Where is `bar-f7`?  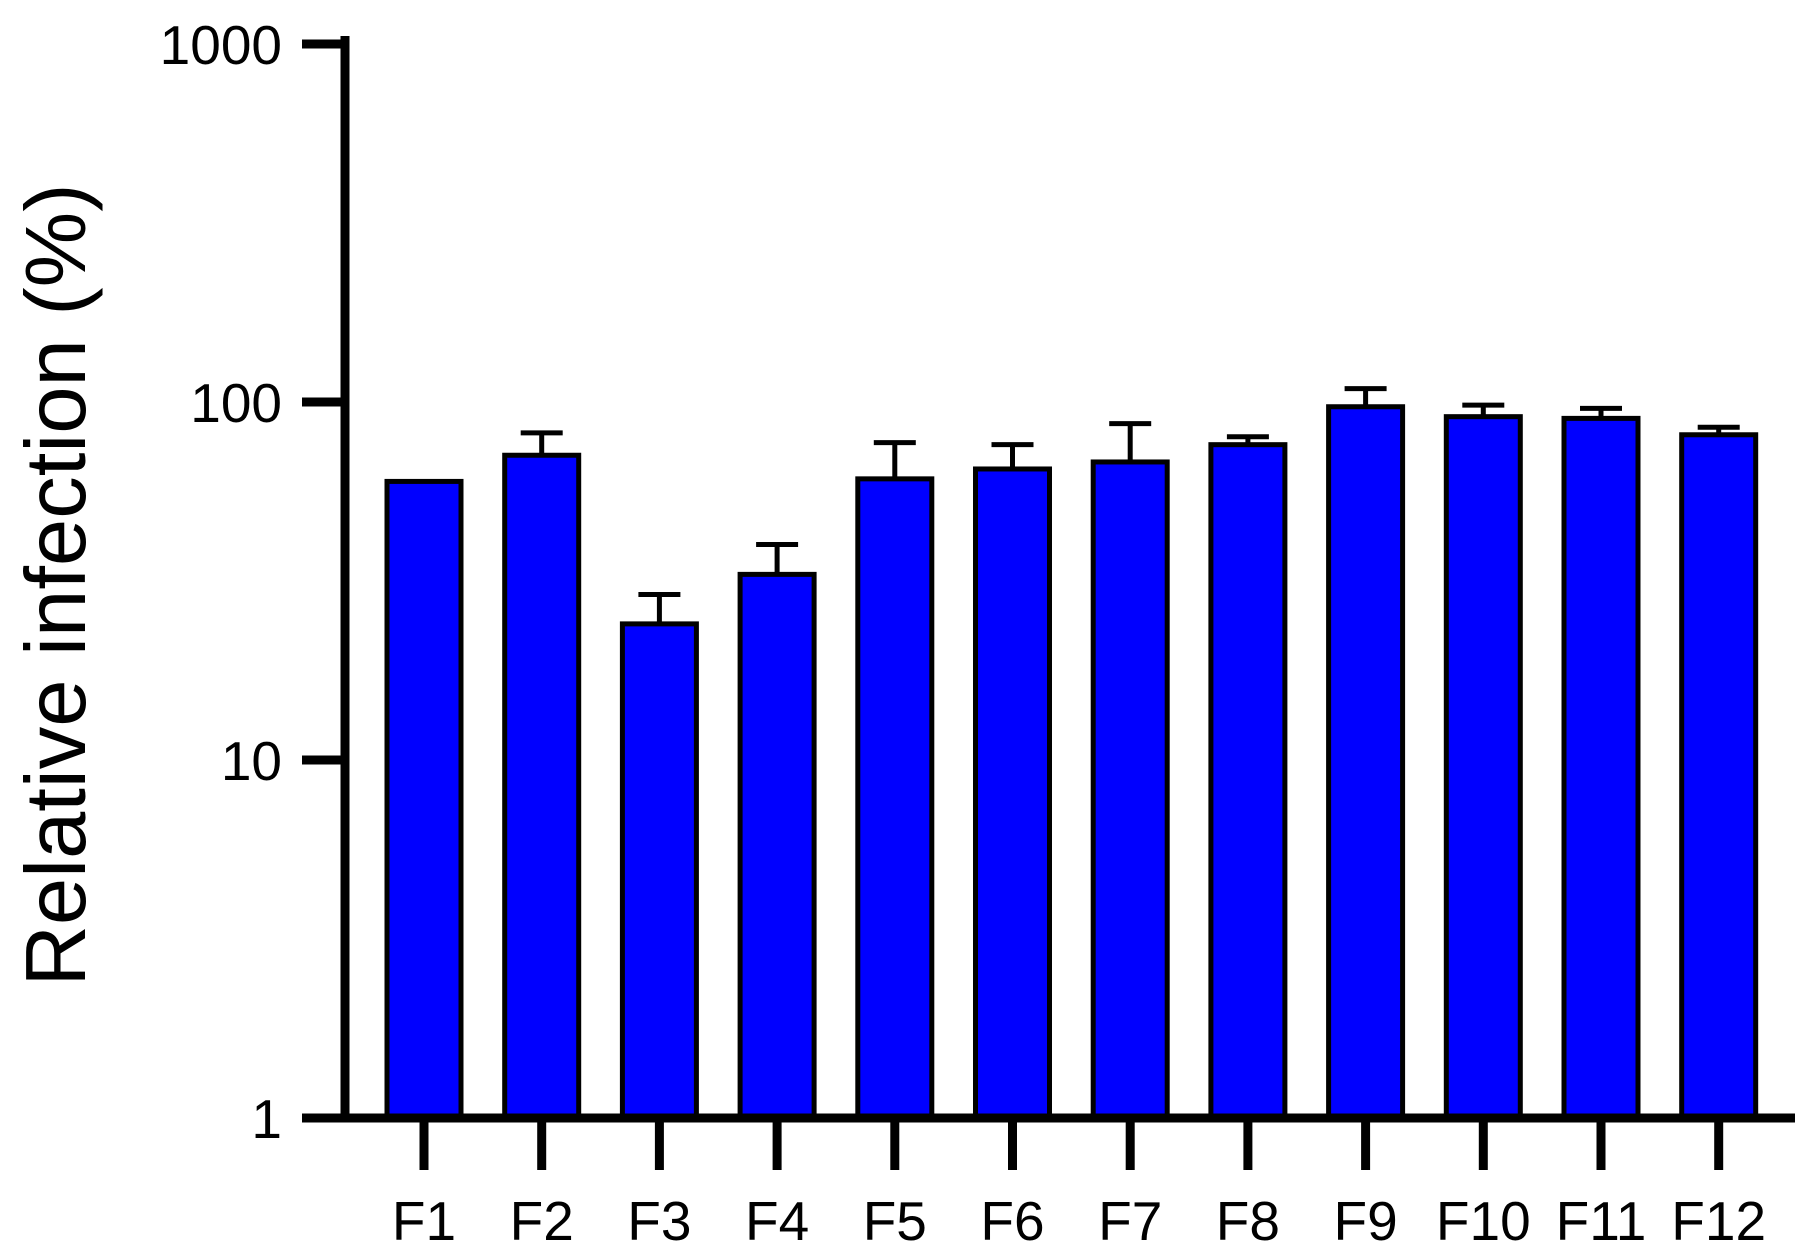 bar-f7 is located at coordinates (1130, 790).